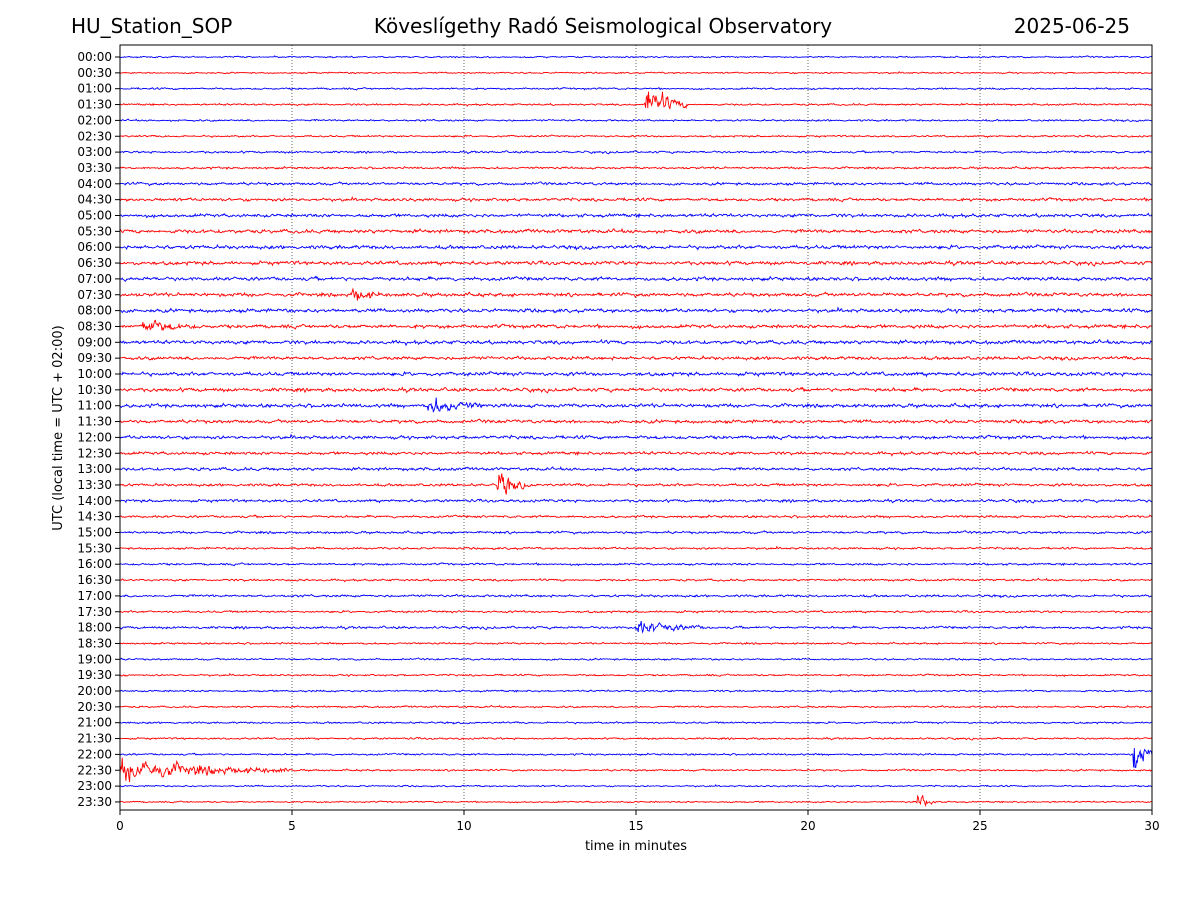 The width and height of the screenshot is (1200, 900). What do you see at coordinates (120, 826) in the screenshot?
I see `x-tick-label: 0` at bounding box center [120, 826].